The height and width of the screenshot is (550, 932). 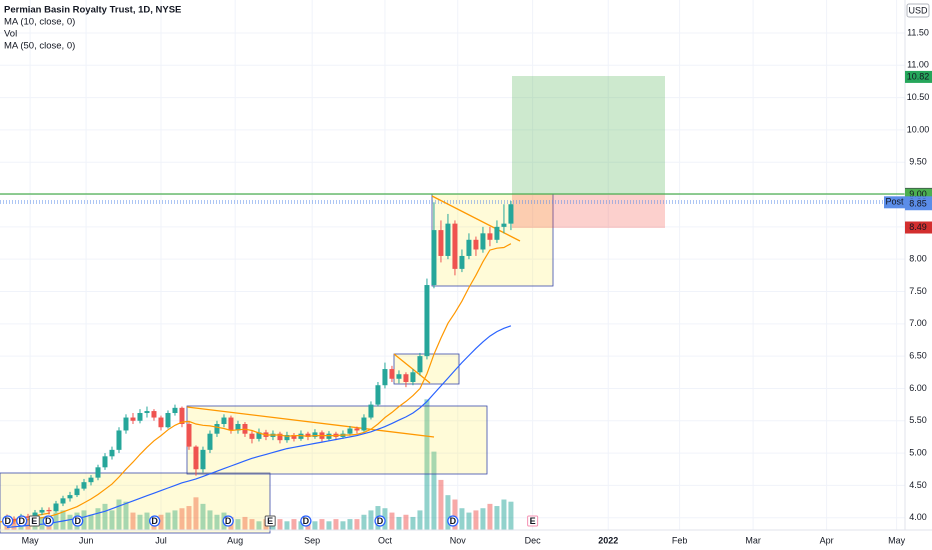 I want to click on currency-badge, so click(x=918, y=10).